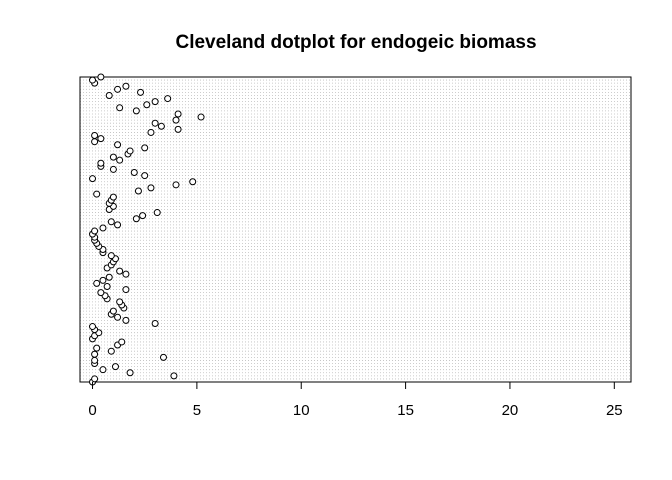  I want to click on data-points, so click(147, 229).